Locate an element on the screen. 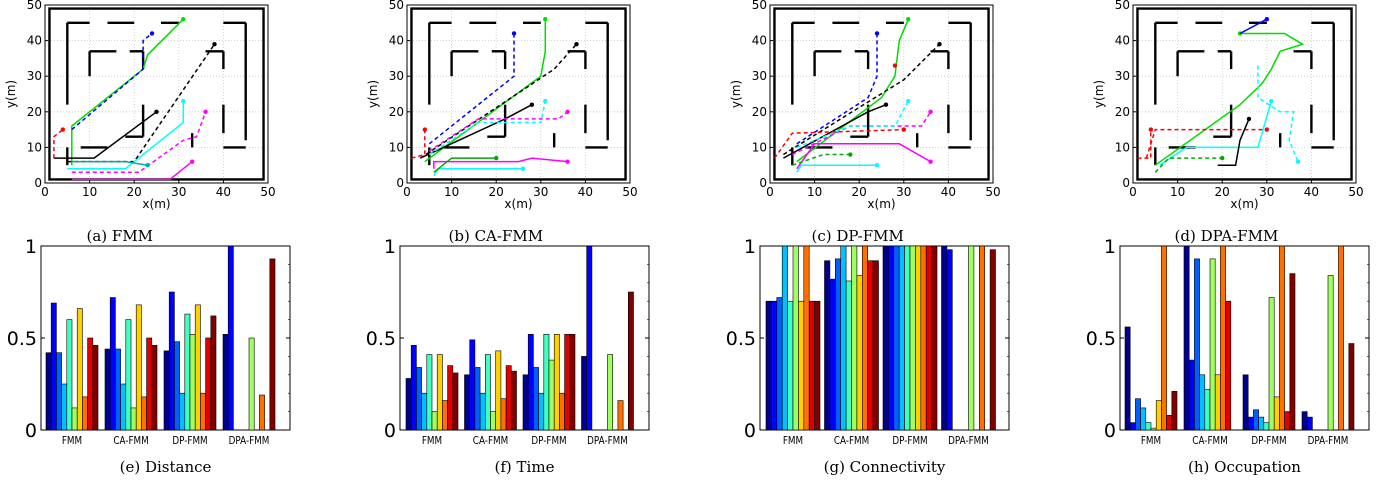 This screenshot has width=1383, height=486. map-plot-1: 0 10 20 30 40 50 0 10 20 30 40 50 x(m) y(m) (a) FMM is located at coordinates (140, 122).